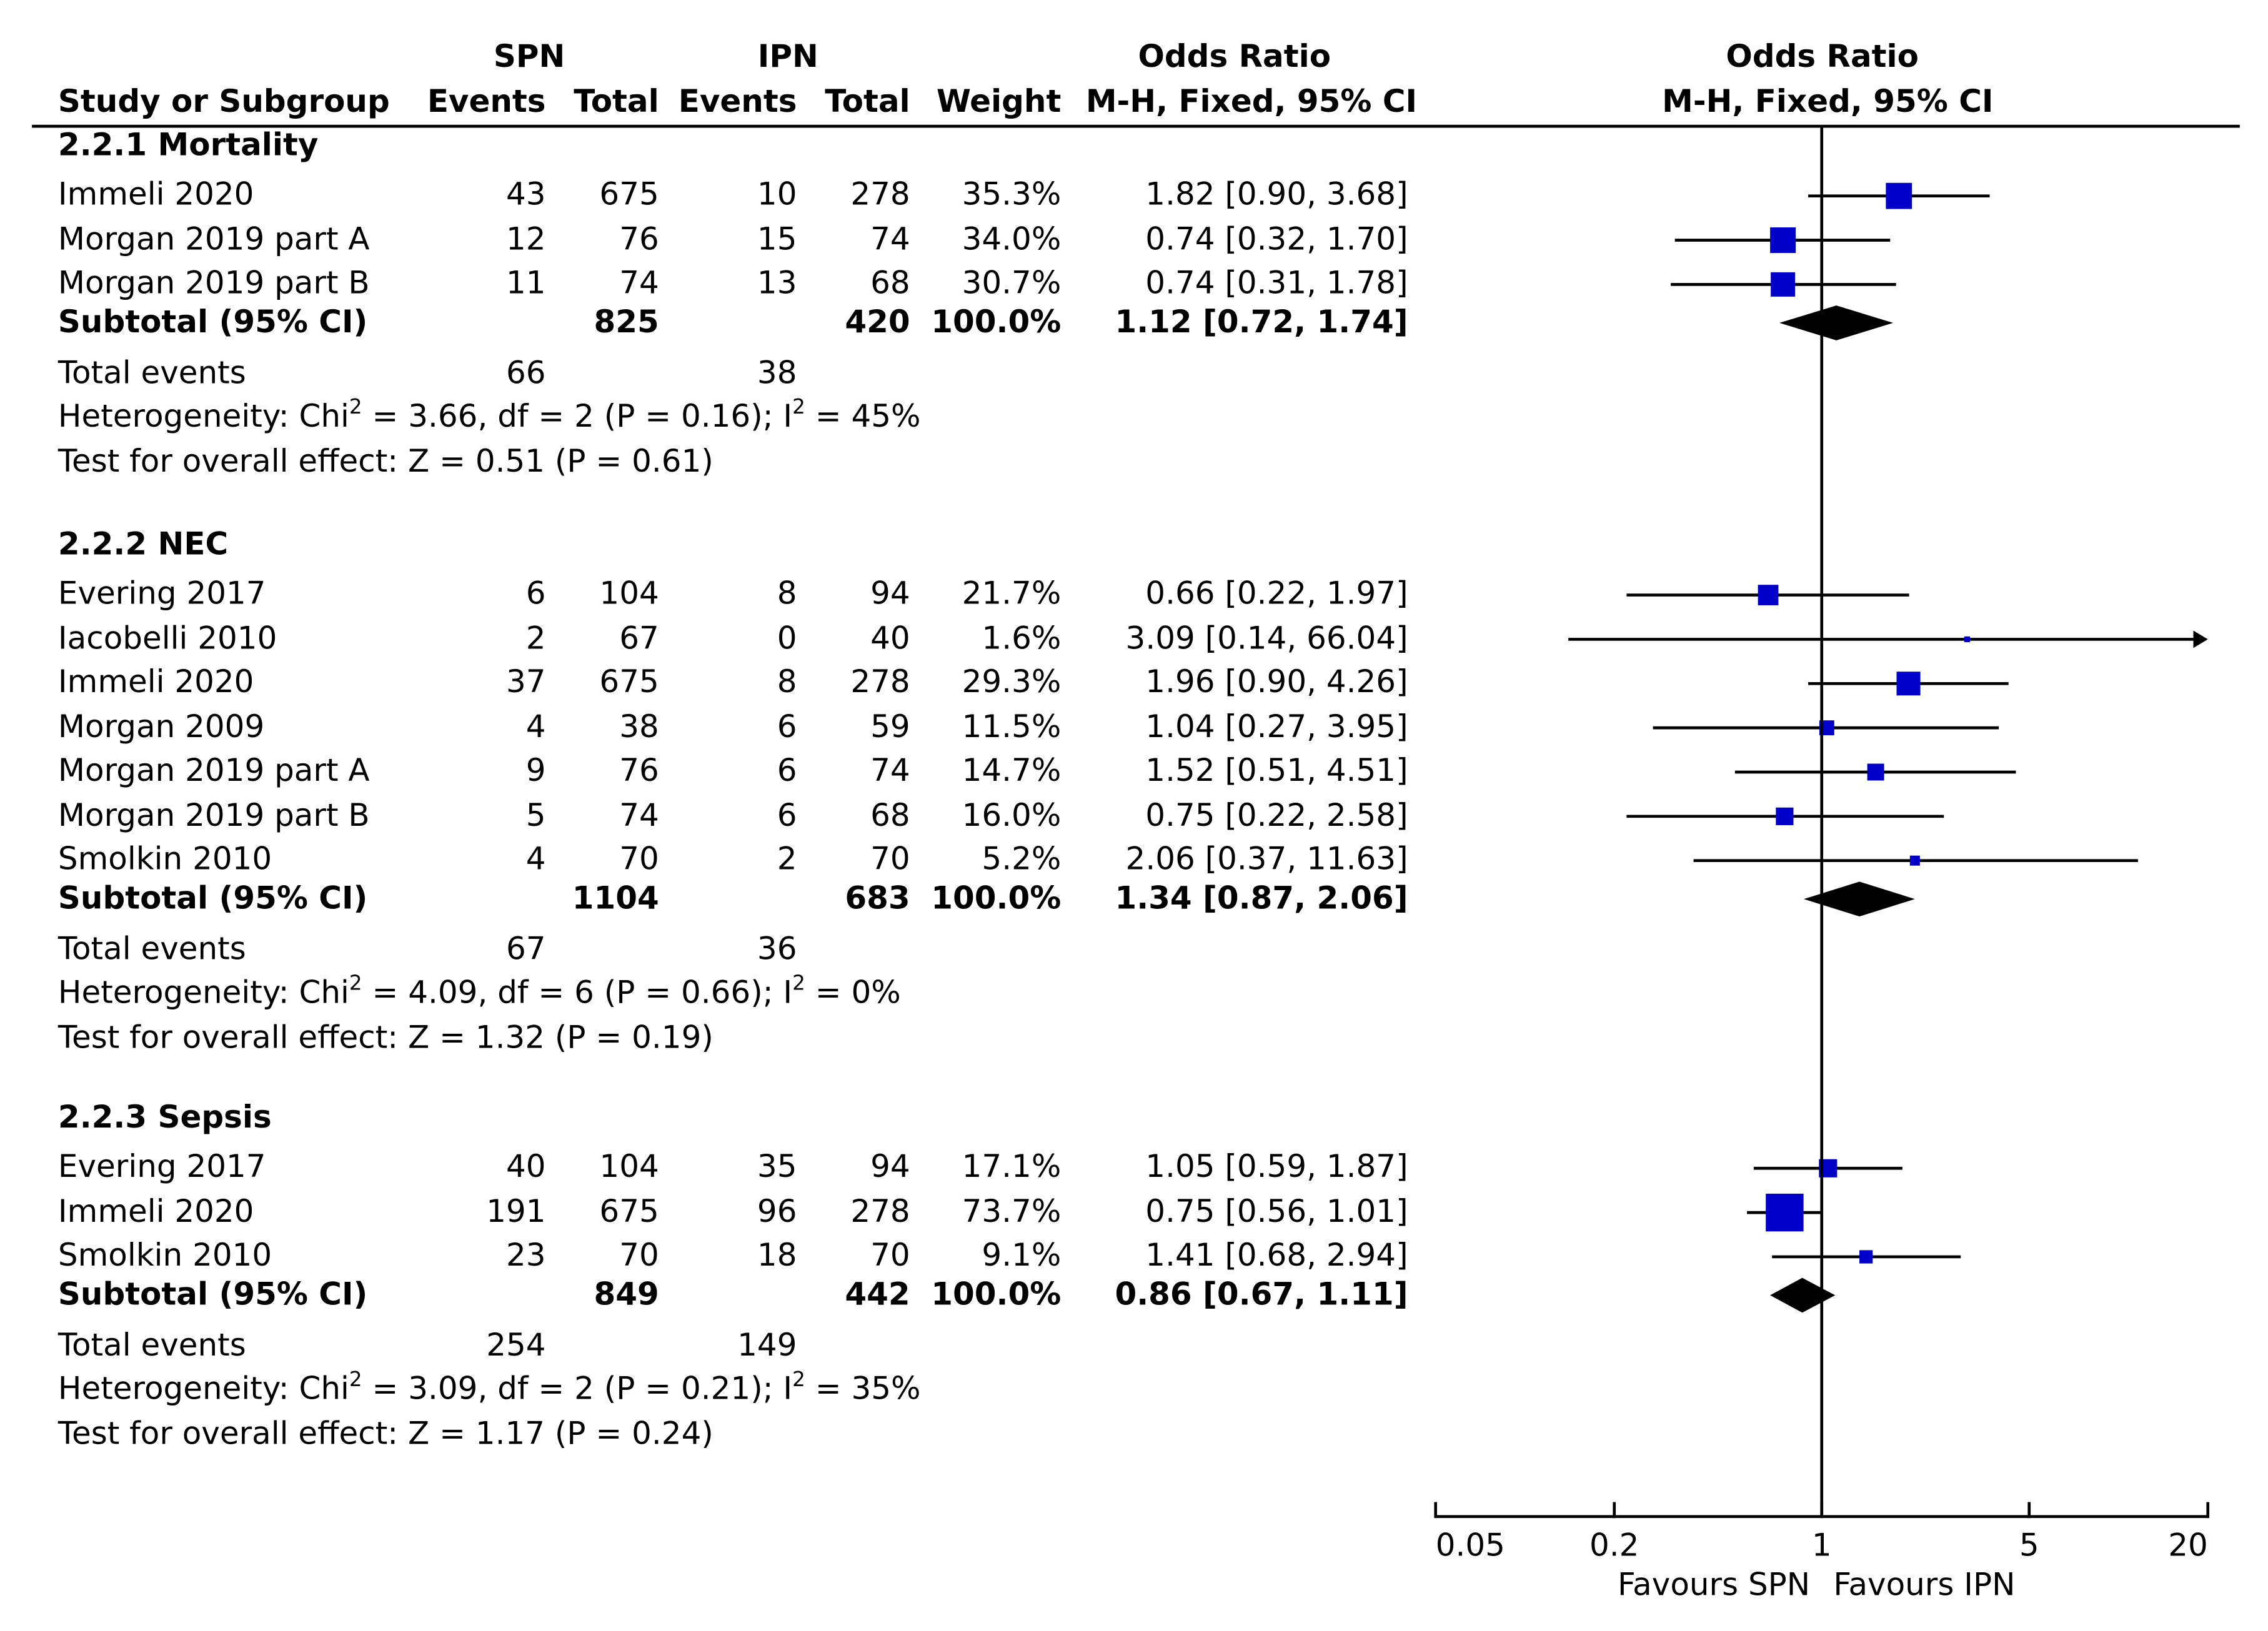 The height and width of the screenshot is (1631, 2268). Describe the element at coordinates (629, 594) in the screenshot. I see `subgroup-2-study-1-spn-total: 104` at that location.